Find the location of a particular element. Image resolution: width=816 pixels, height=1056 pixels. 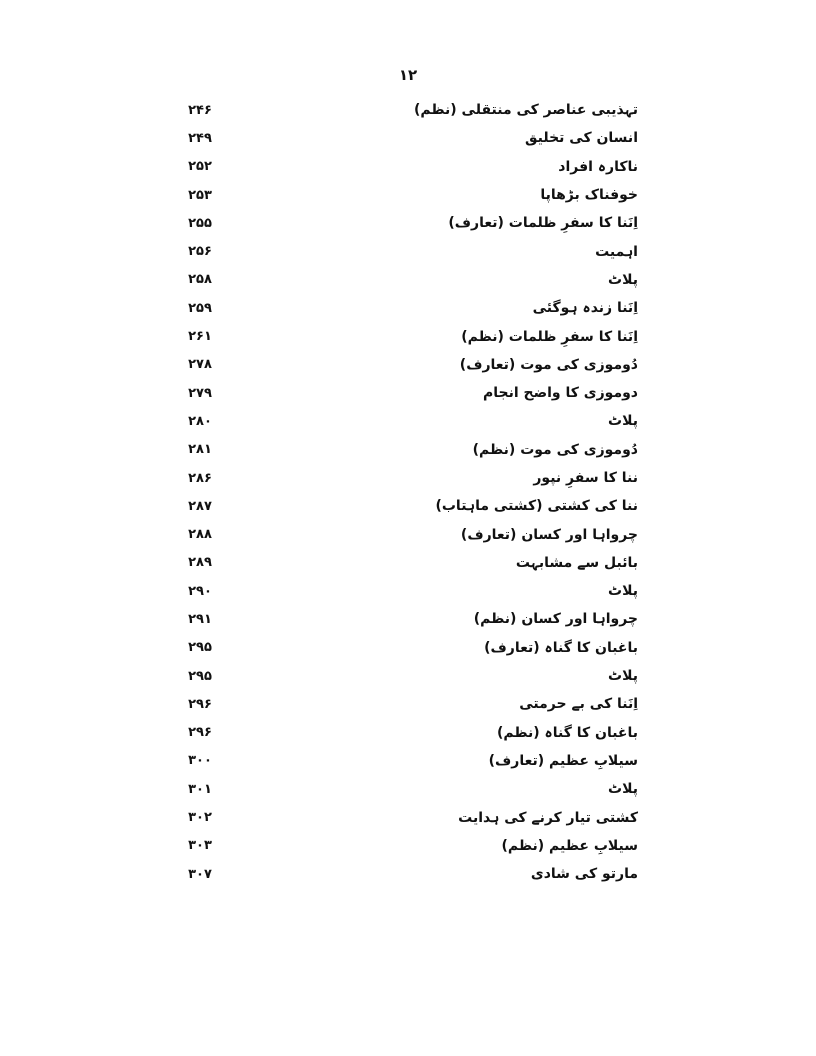

toc-entry: دُوموزی کی موت (تعارف) ۲۷۸ is located at coordinates (404, 365).